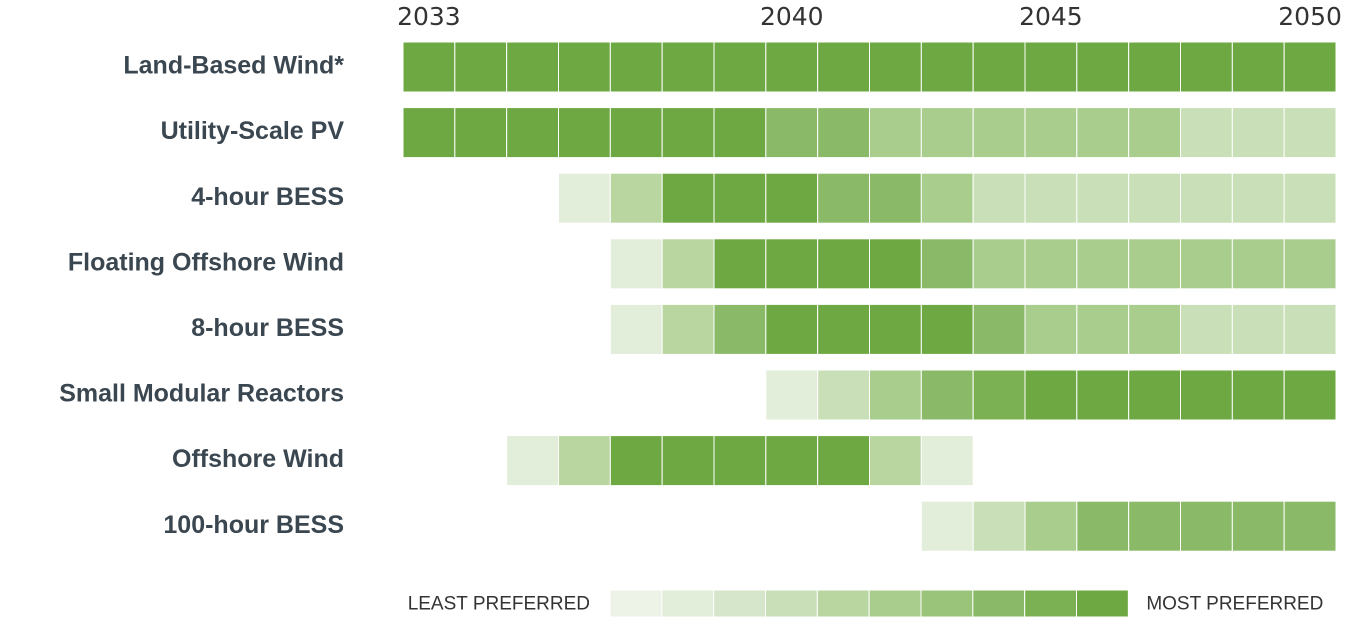 Image resolution: width=1347 pixels, height=617 pixels. I want to click on row-label: Offshore Wind, so click(258, 459).